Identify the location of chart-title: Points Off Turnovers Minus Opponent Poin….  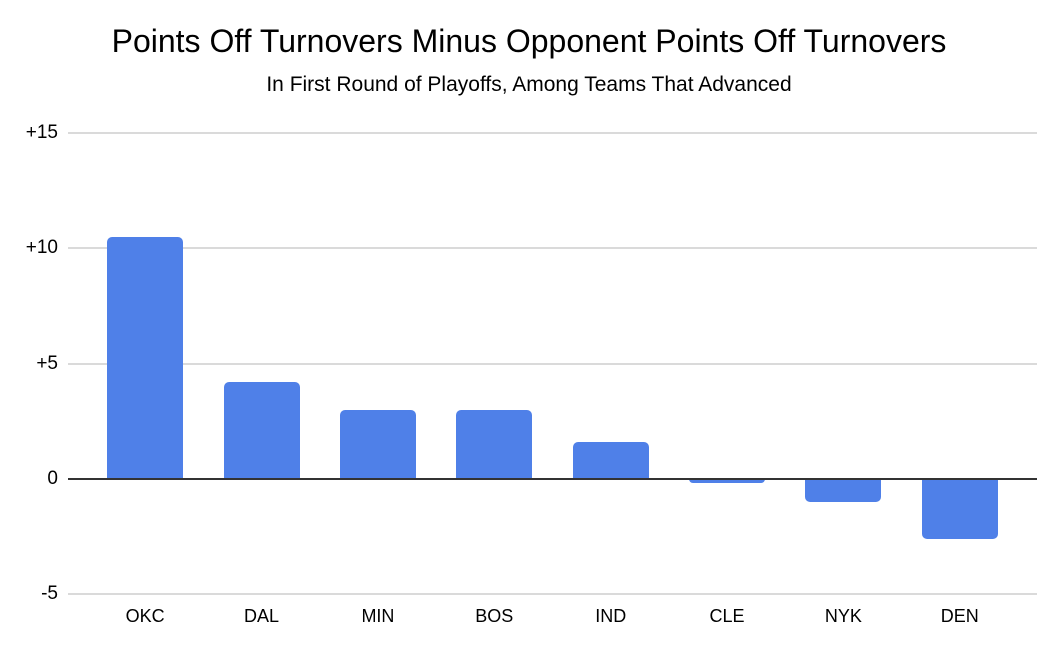
(529, 41).